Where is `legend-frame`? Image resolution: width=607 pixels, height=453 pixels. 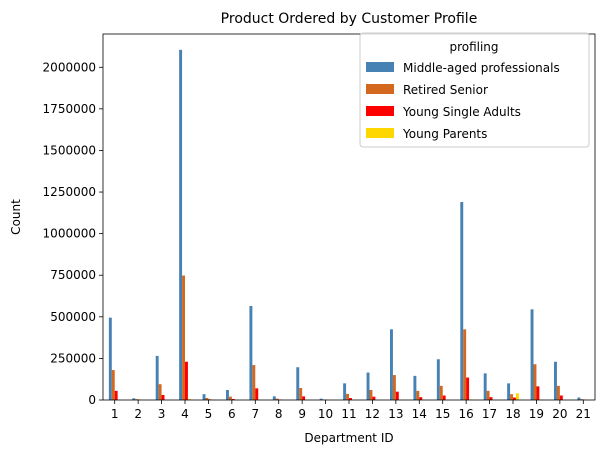
legend-frame is located at coordinates (474, 90).